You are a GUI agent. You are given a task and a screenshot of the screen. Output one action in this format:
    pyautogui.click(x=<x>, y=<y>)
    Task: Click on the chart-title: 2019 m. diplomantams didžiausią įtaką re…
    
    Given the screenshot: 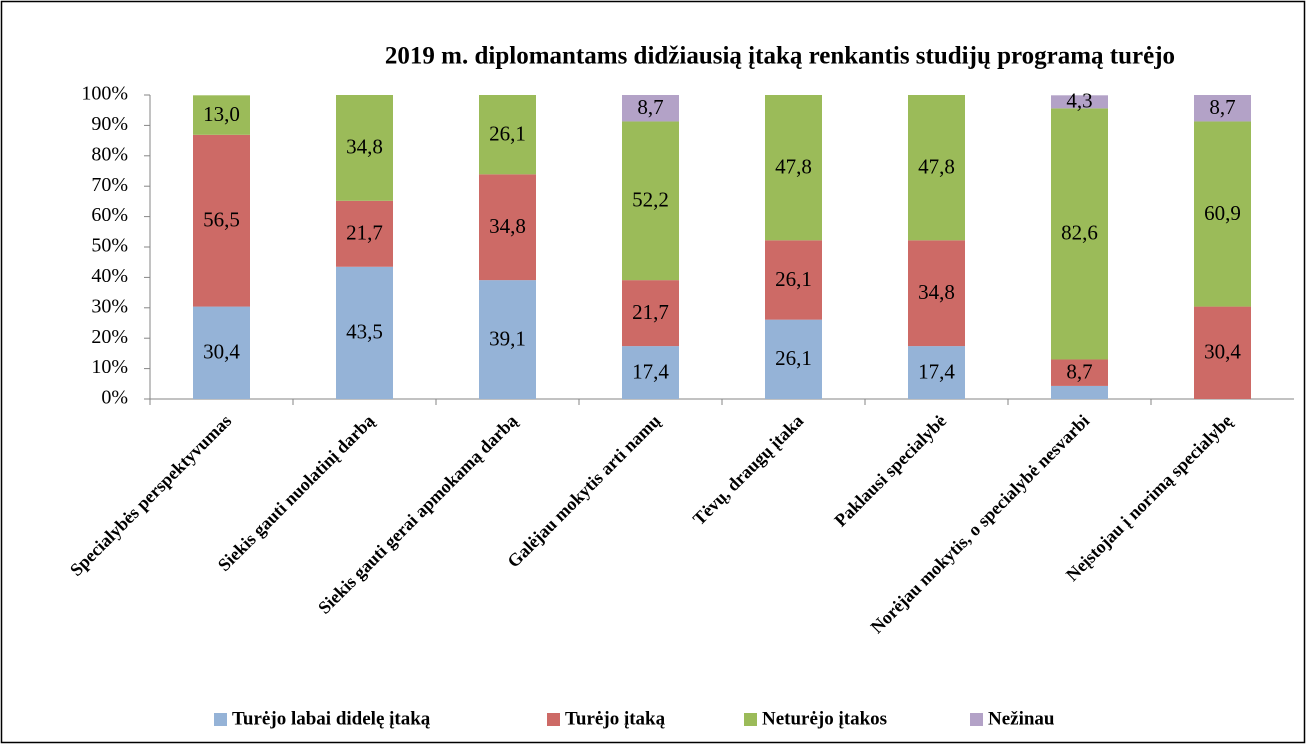 What is the action you would take?
    pyautogui.click(x=780, y=56)
    